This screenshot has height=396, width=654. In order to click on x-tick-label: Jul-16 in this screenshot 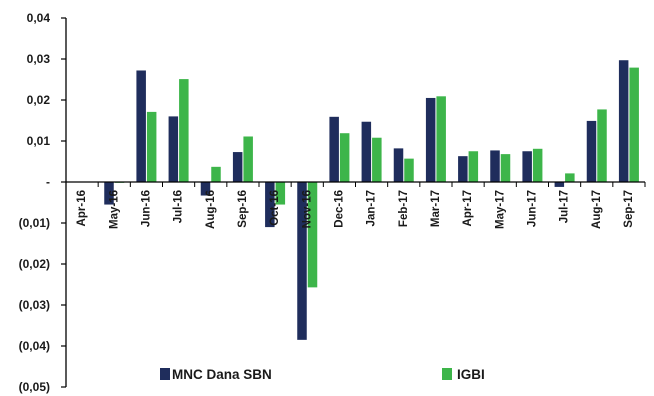, I will do `click(179, 206)`.